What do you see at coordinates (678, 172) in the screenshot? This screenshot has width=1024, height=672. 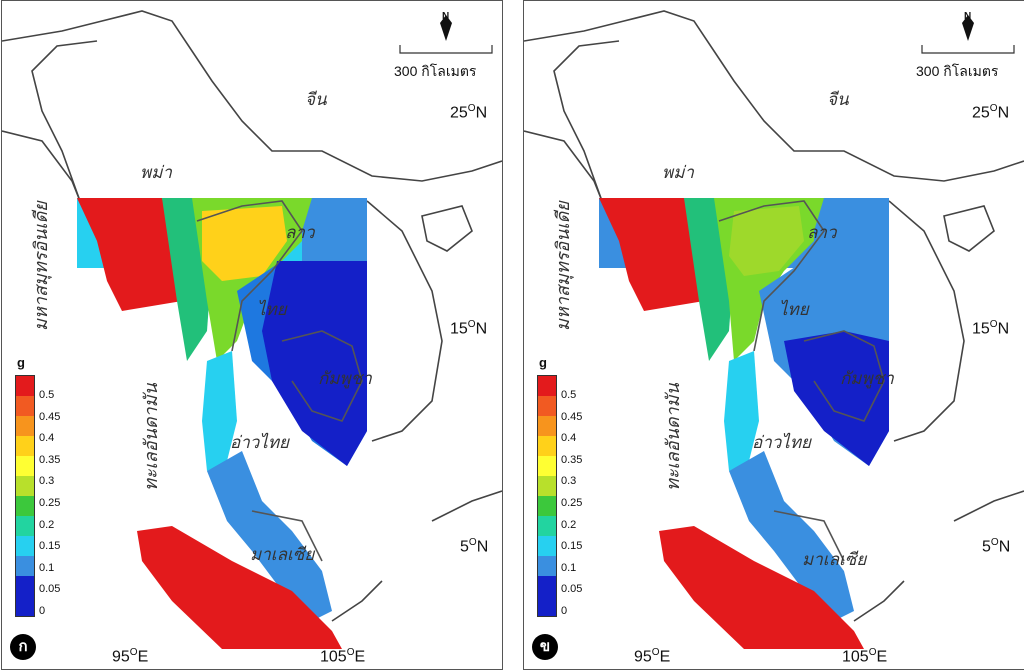 I see `label-myanmar: พม่า` at bounding box center [678, 172].